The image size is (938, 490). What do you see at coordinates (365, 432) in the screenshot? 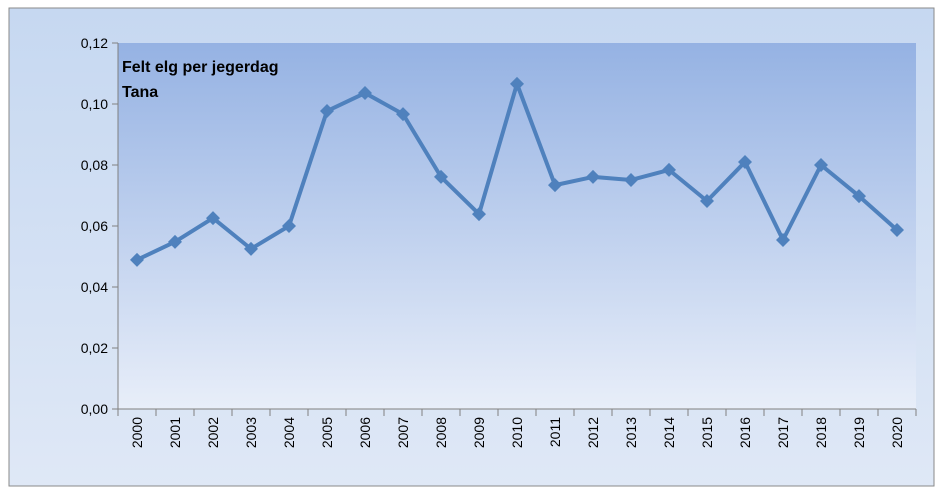
I see `x-tick-label: 2006` at bounding box center [365, 432].